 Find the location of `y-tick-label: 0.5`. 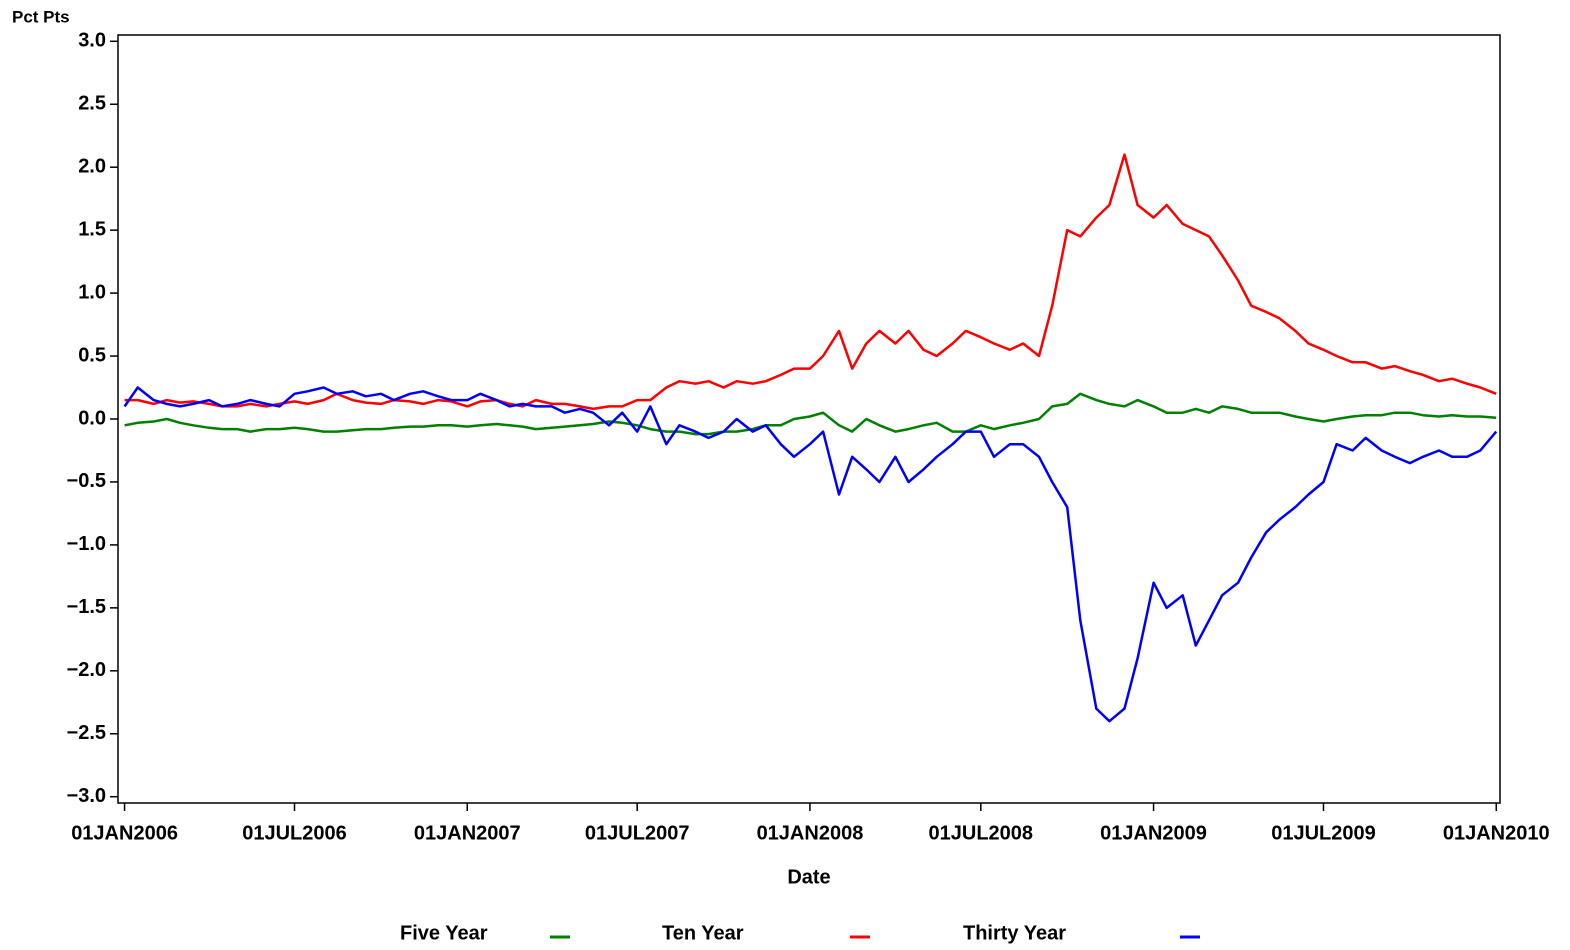

y-tick-label: 0.5 is located at coordinates (92, 355).